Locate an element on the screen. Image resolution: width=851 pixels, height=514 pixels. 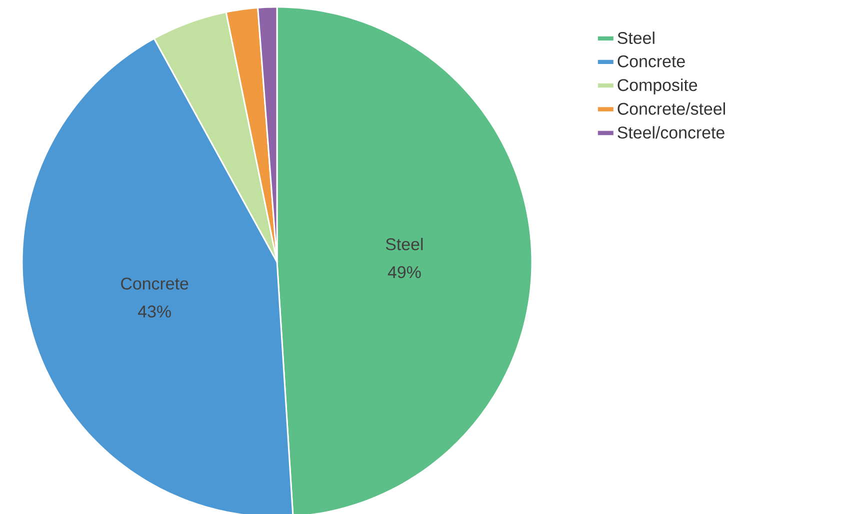
legend-label: Composite is located at coordinates (658, 86).